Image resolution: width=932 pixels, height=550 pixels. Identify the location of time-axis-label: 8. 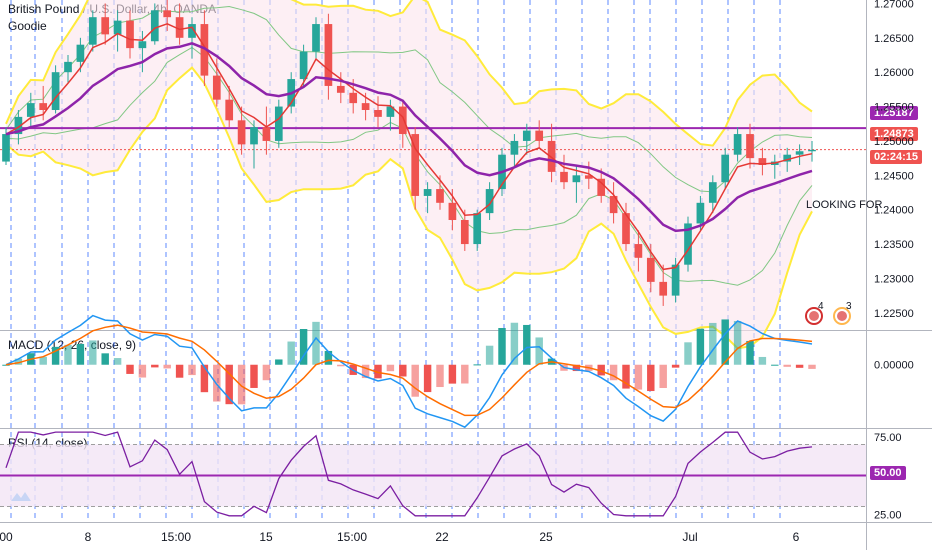
(88, 537).